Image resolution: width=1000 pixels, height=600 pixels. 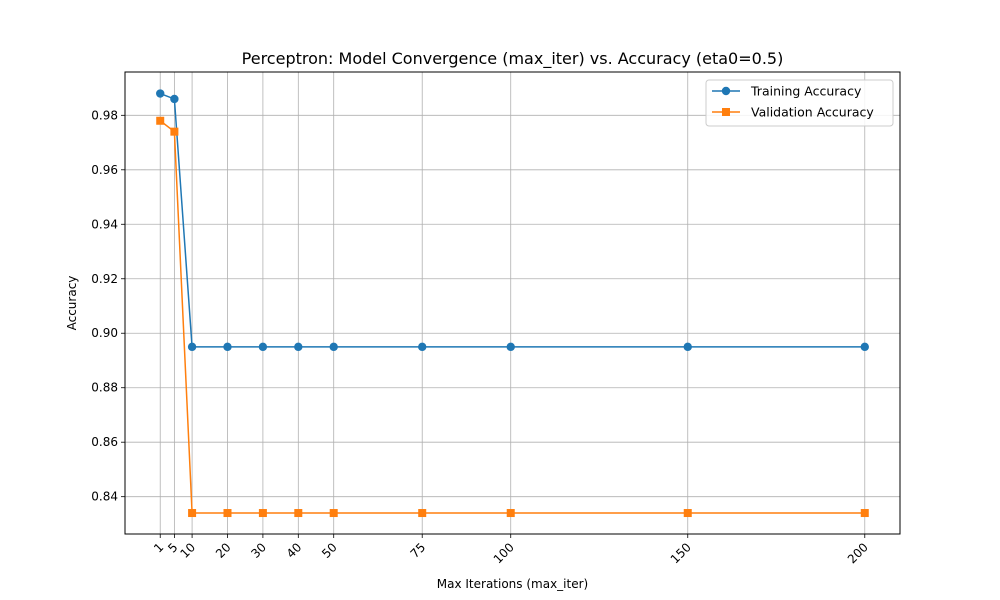 I want to click on x-tick-label: 75, so click(x=418, y=550).